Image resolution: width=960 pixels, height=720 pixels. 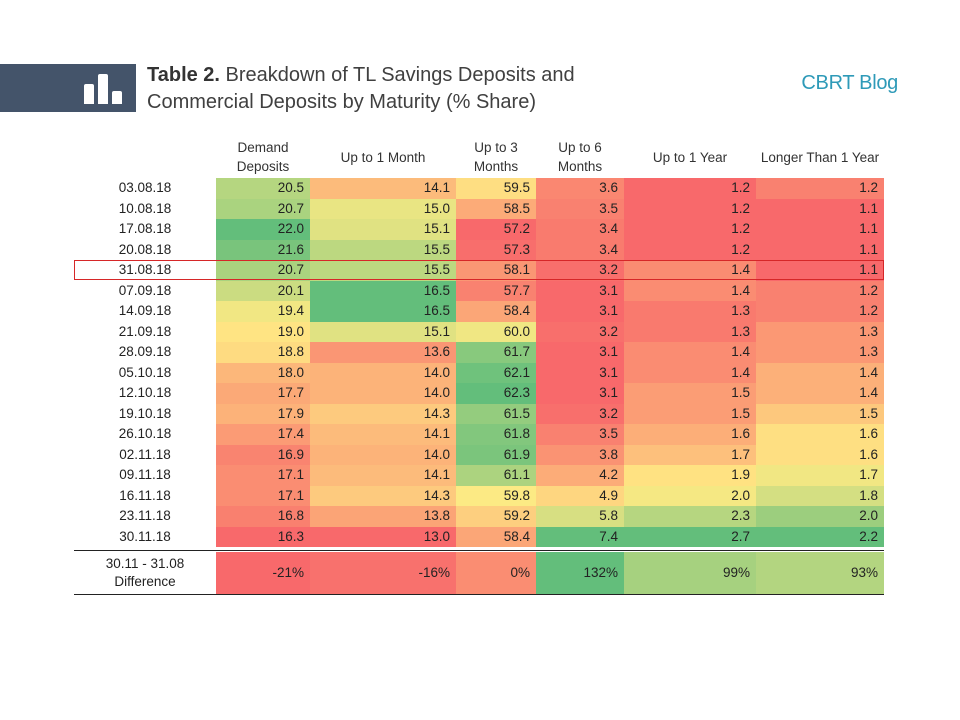 I want to click on table-cell: 15.0, so click(x=383, y=208).